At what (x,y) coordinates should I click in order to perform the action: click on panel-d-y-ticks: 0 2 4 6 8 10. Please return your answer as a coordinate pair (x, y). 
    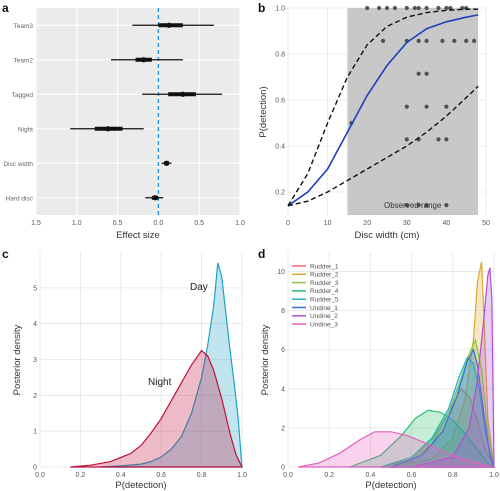
    Looking at the image, I should click on (281, 370).